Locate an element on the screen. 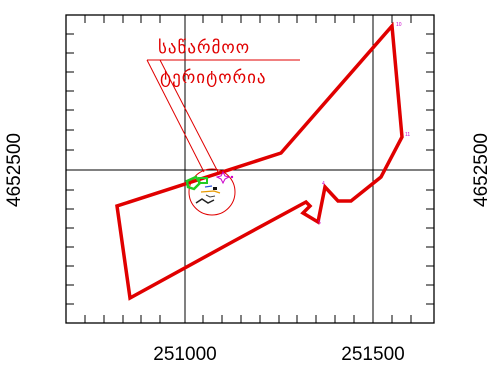 This screenshot has width=503, height=373. territory-label-line2: ტერიტორია is located at coordinates (213, 78).